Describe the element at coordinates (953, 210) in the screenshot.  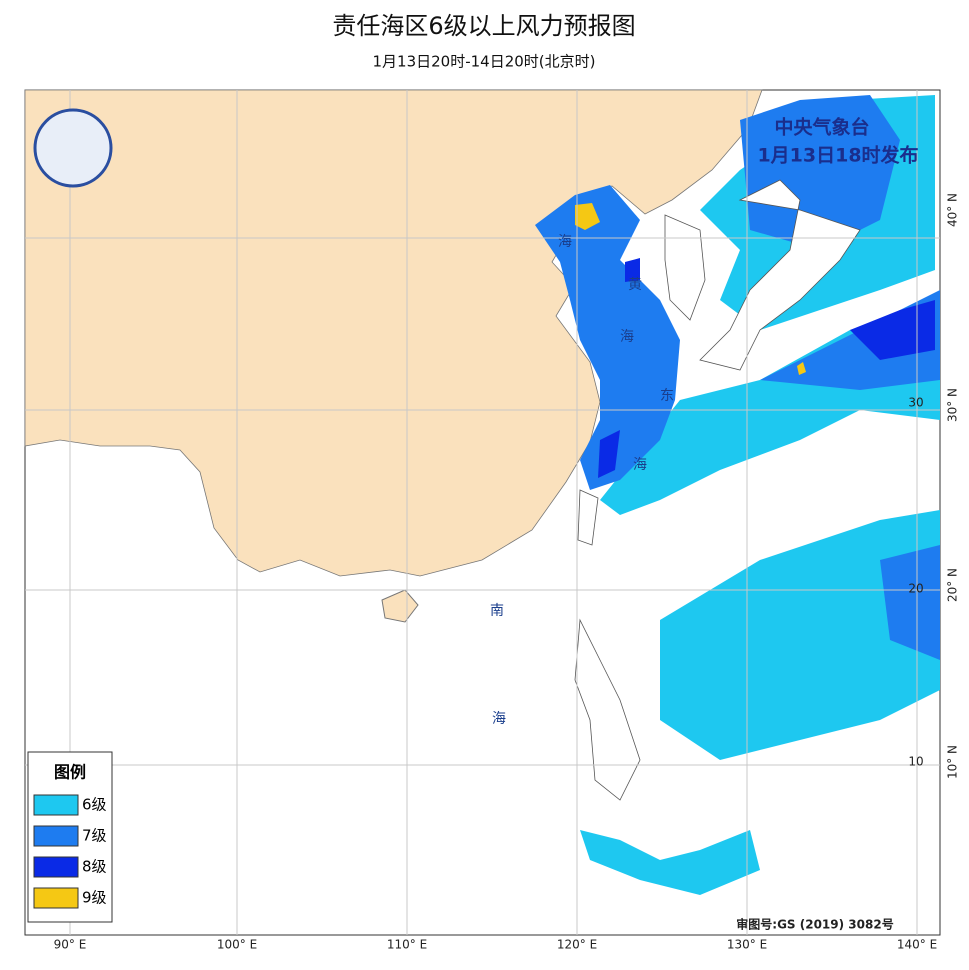
I see `lat-label: 40° N` at that location.